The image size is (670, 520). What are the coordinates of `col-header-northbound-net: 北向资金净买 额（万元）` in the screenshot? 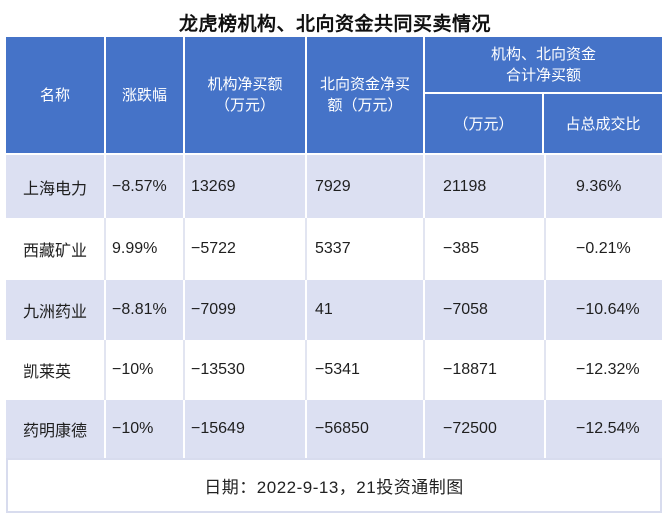 It's located at (366, 96).